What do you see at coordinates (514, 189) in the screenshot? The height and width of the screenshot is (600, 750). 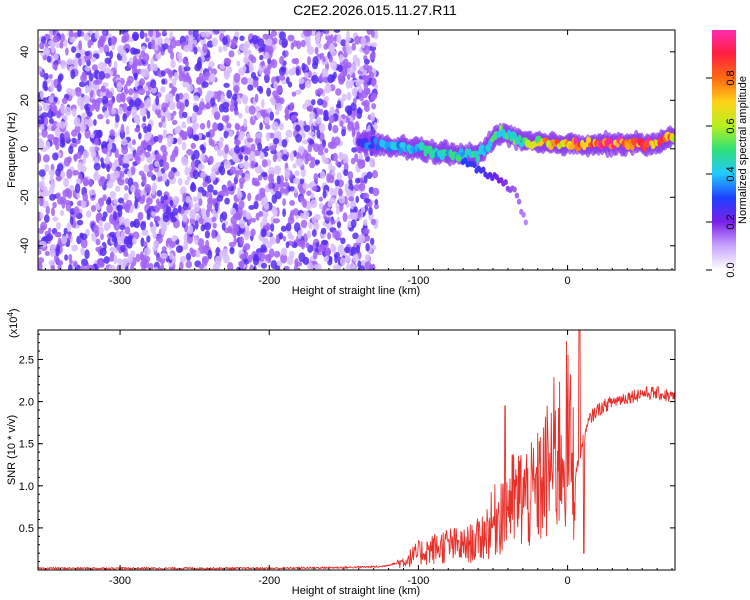 I see `branch-point` at bounding box center [514, 189].